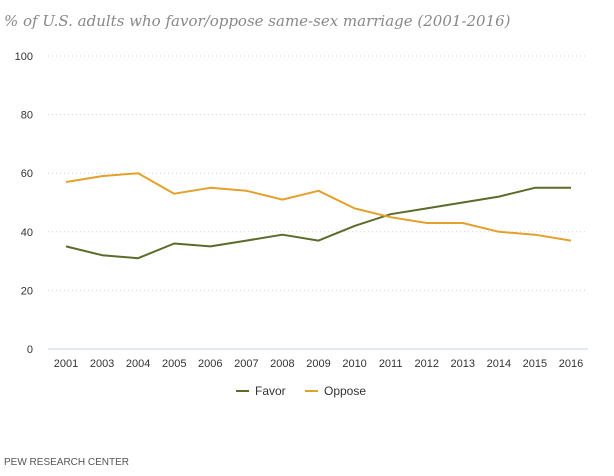 The image size is (614, 476). I want to click on x-tick-label: 2004, so click(138, 364).